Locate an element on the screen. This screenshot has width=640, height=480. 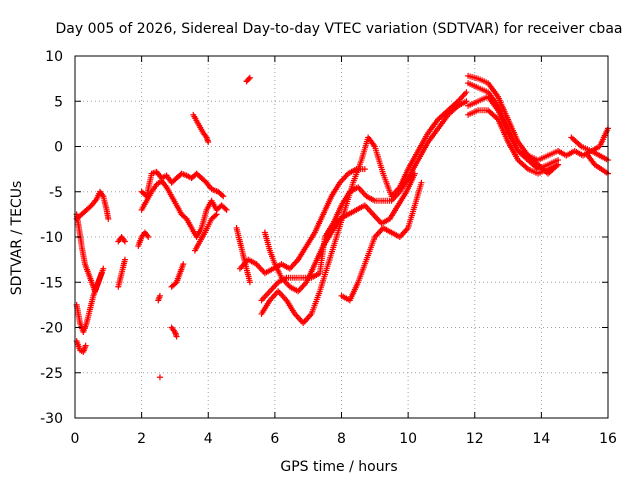
y-tick-label: 10 is located at coordinates (54, 57).